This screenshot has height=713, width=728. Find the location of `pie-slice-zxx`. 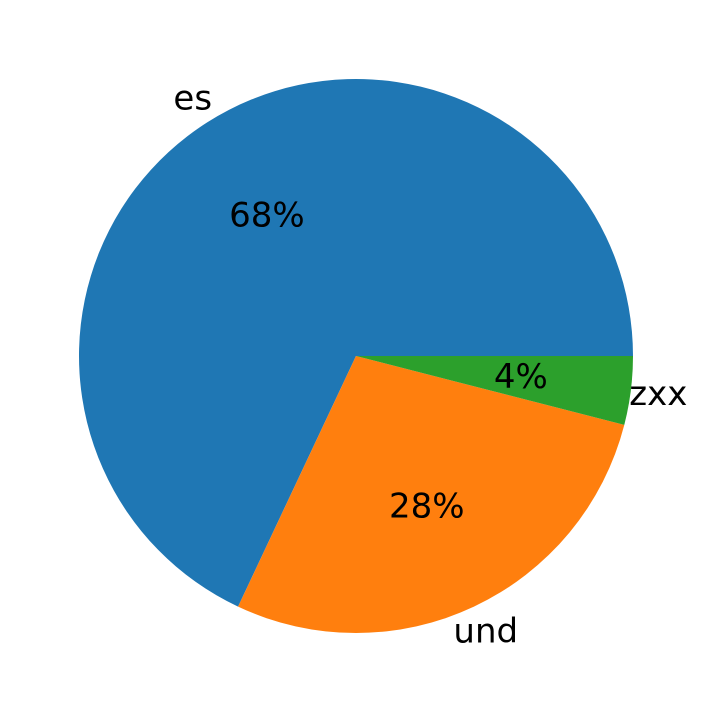

pie-slice-zxx is located at coordinates (494, 390).